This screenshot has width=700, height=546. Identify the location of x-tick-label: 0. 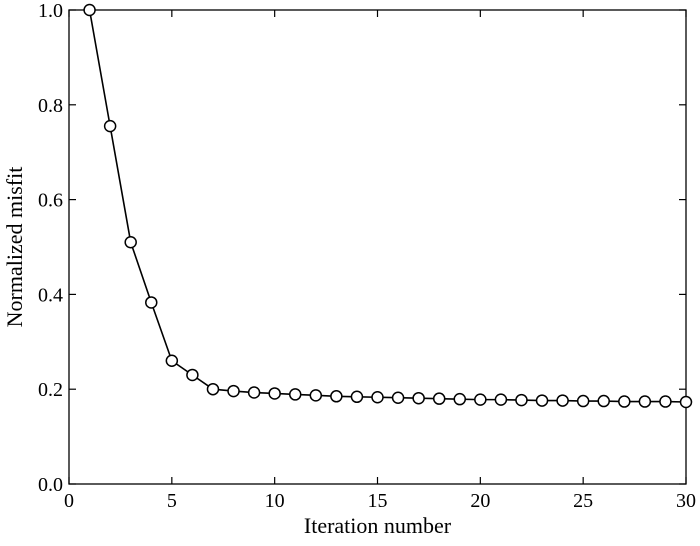
(69, 501).